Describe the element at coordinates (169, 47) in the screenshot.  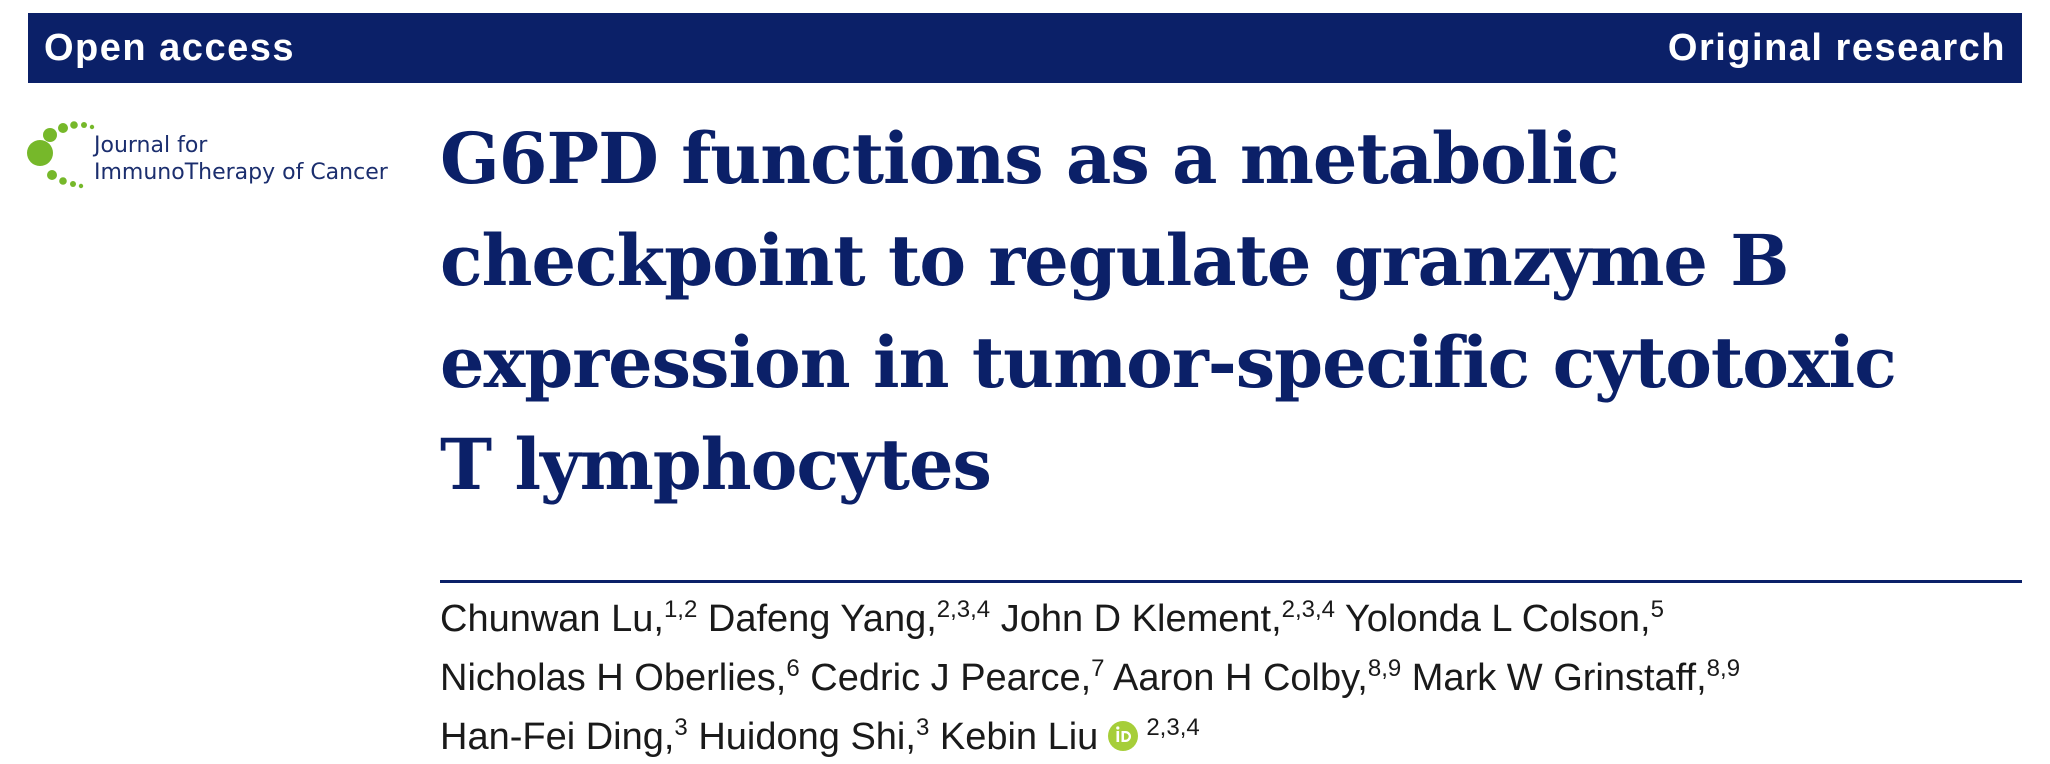
I see `open-access-label: Open access` at that location.